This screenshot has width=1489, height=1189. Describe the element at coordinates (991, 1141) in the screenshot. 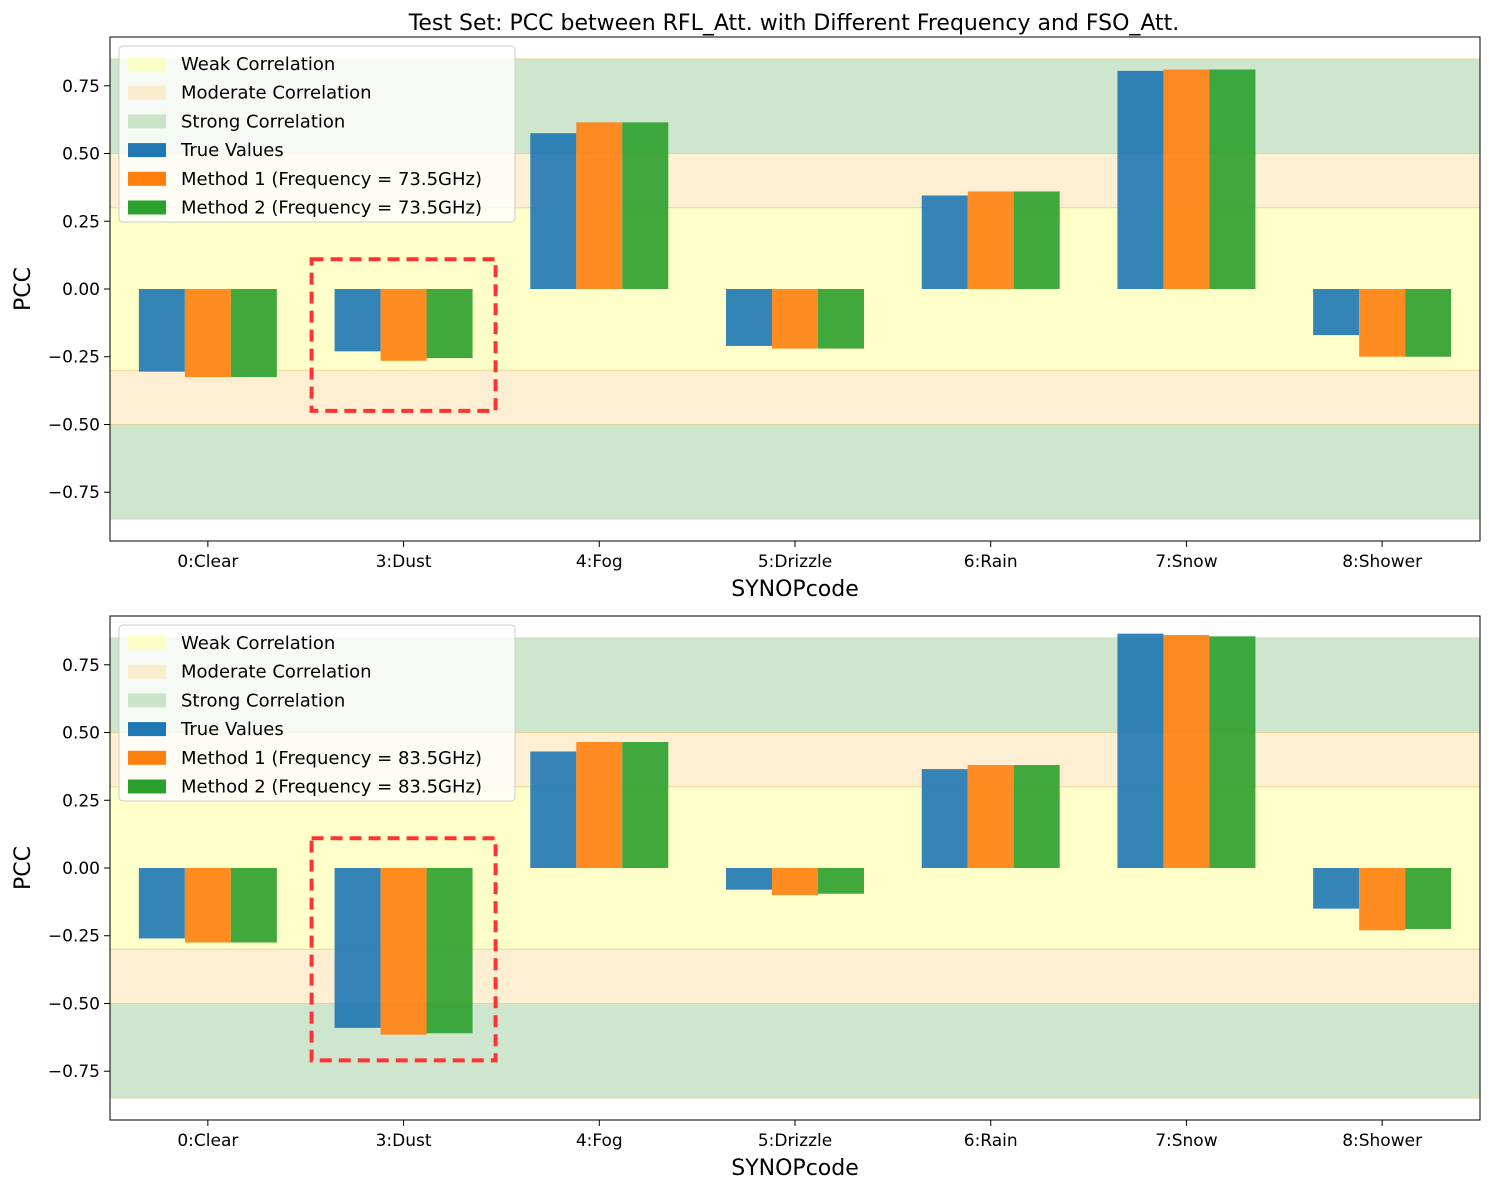

I see `x-tick-label: 6:Rain` at that location.